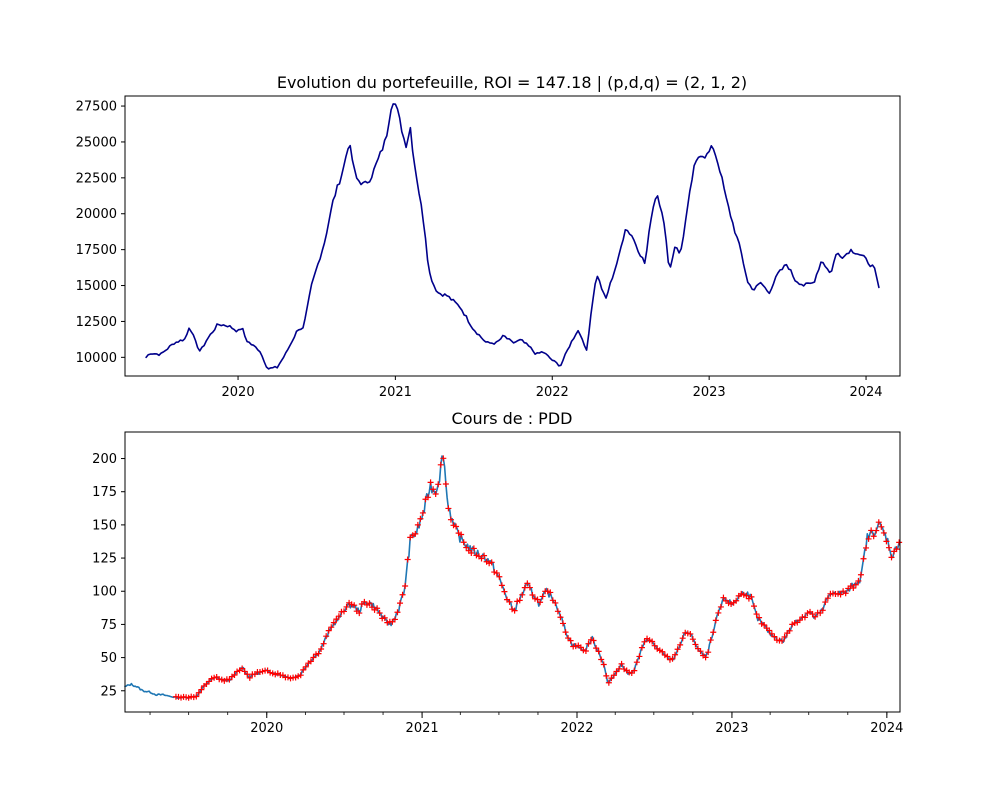  Describe the element at coordinates (104, 592) in the screenshot. I see `y-tick-label: 100` at that location.